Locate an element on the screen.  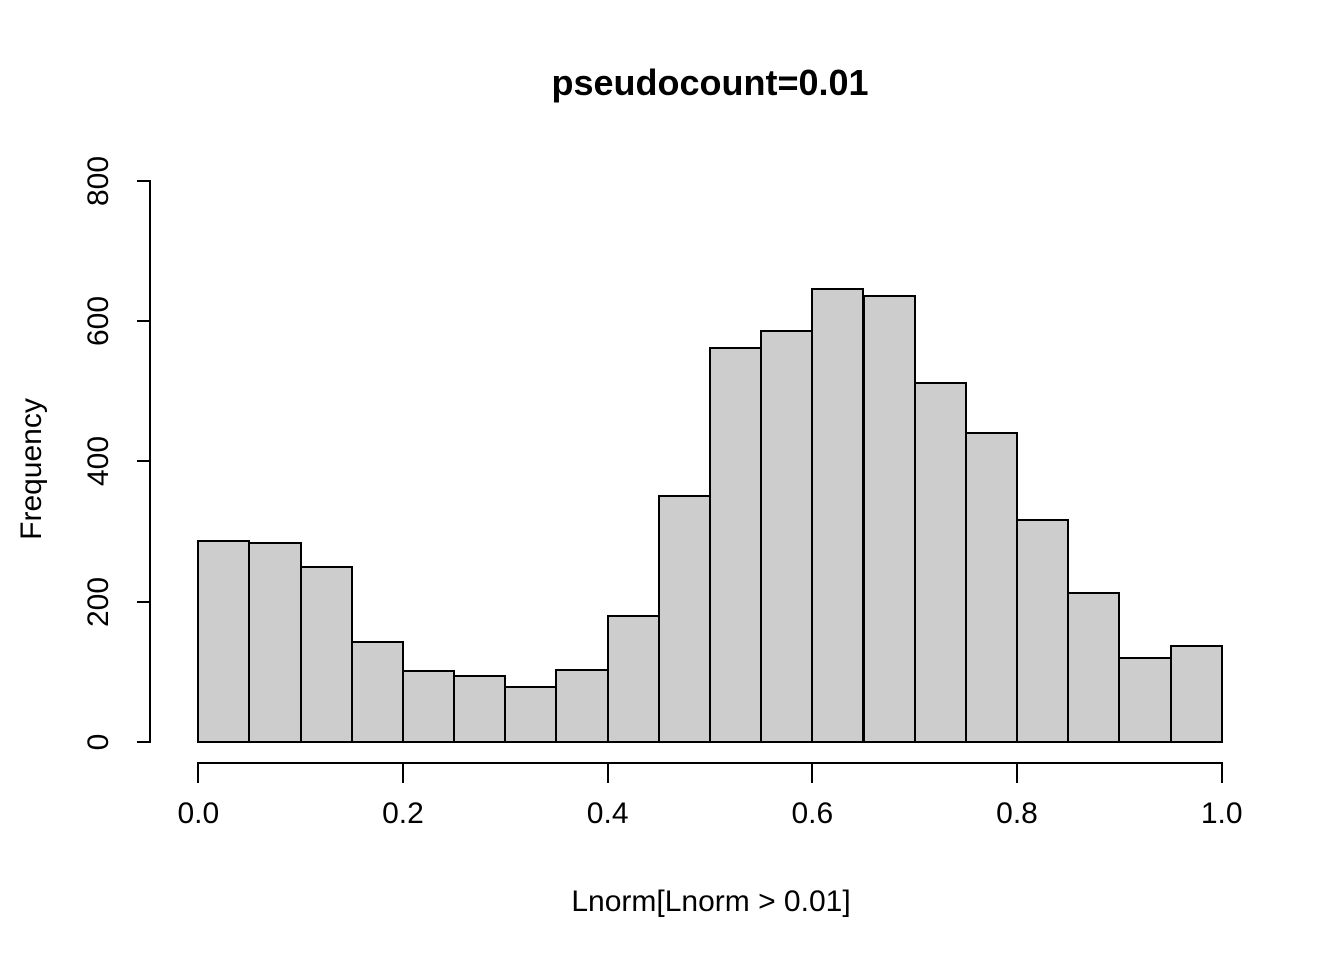
x-axis-label: Lnorm[Lnorm > 0.01] is located at coordinates (711, 901).